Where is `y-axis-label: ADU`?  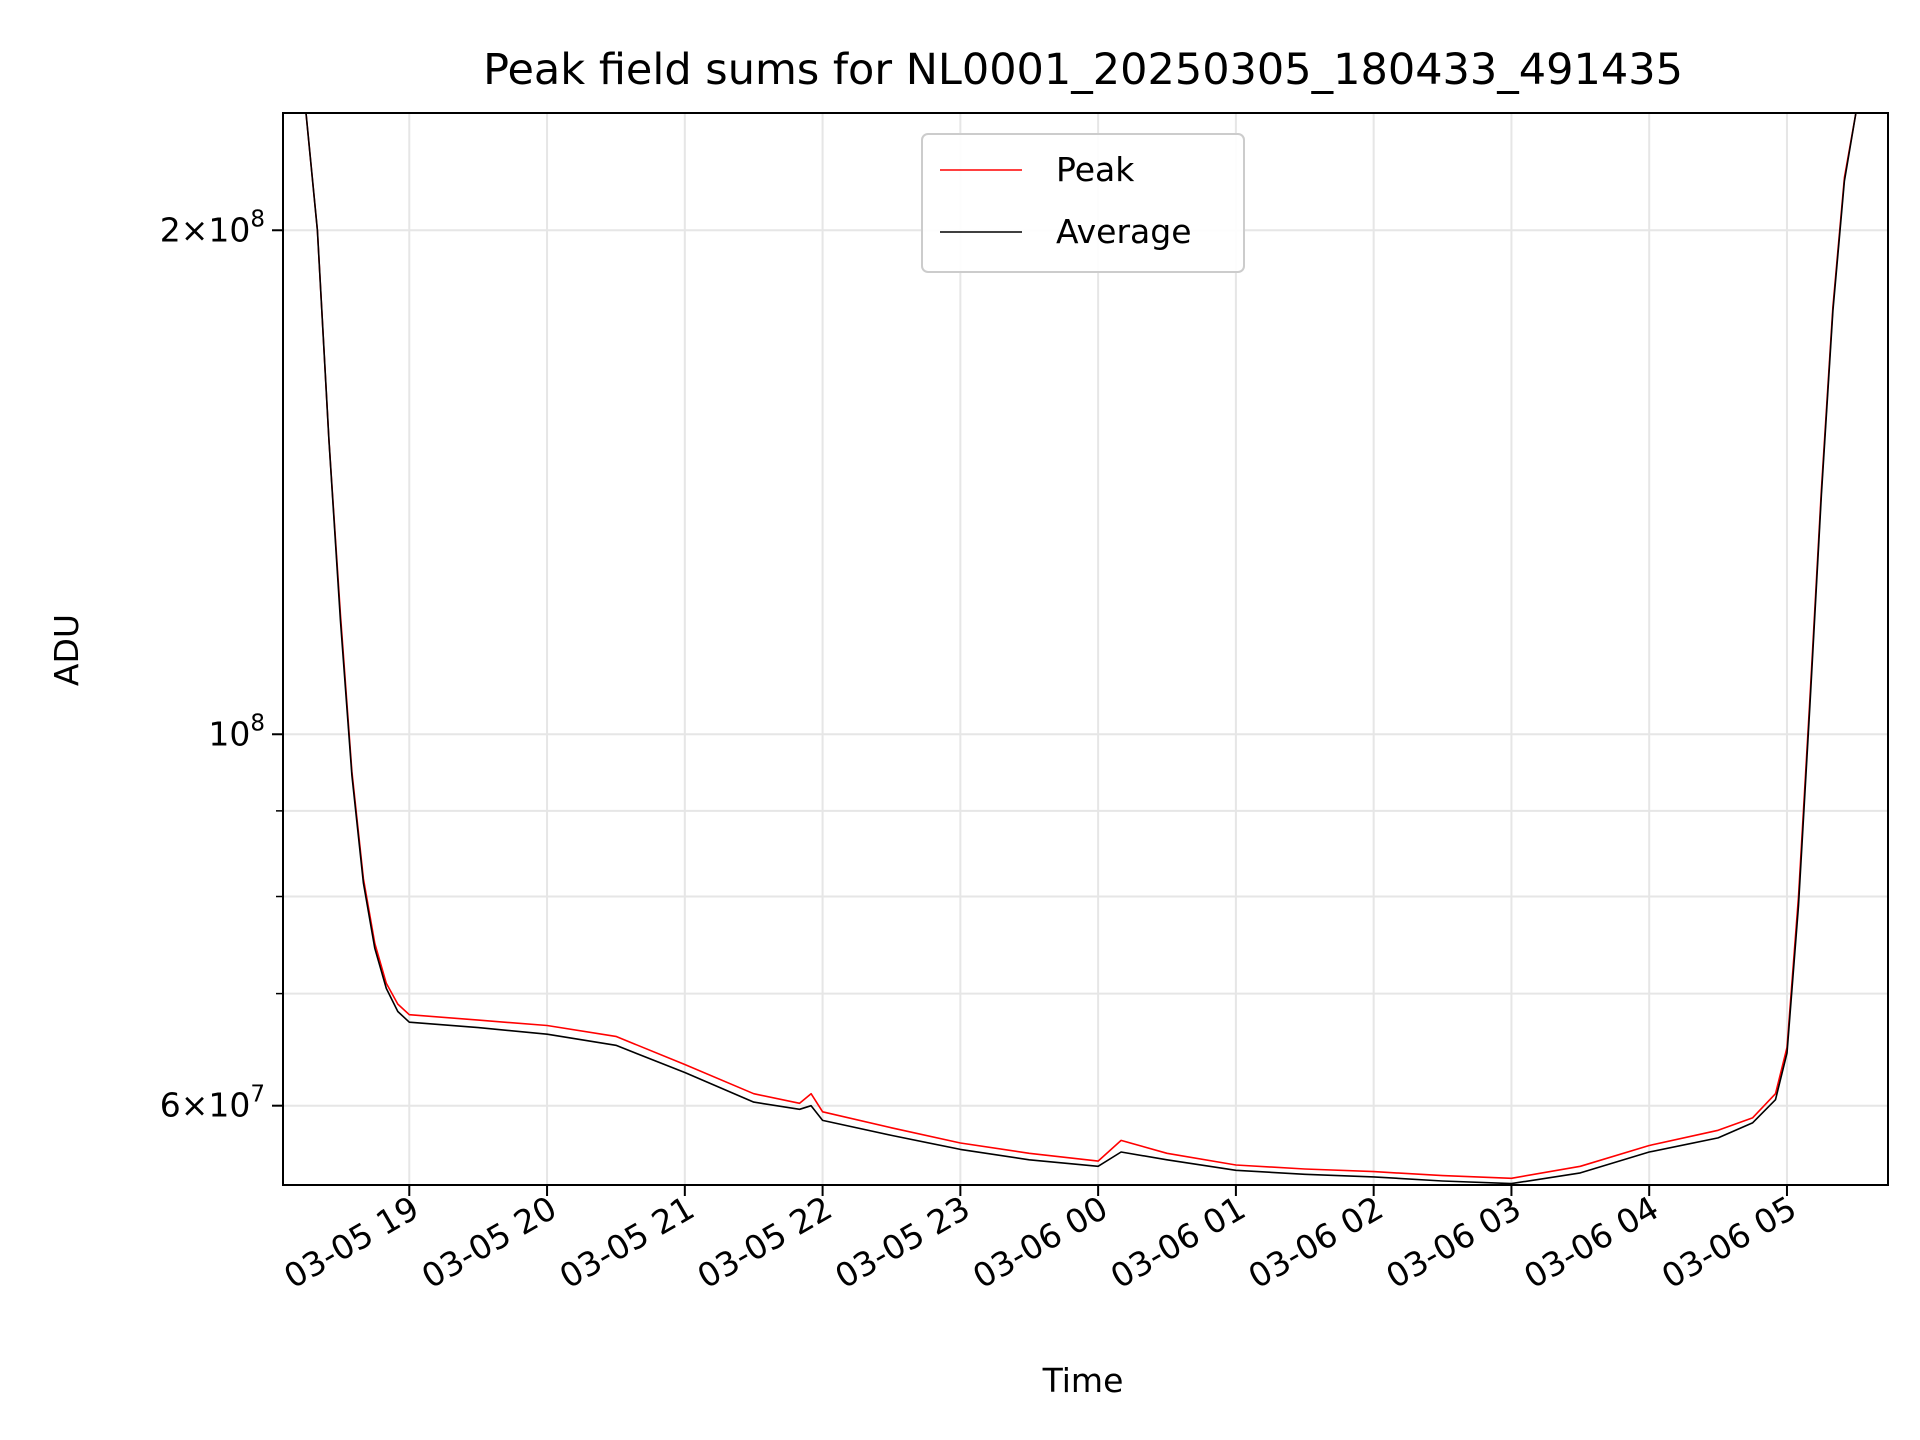
y-axis-label: ADU is located at coordinates (66, 650).